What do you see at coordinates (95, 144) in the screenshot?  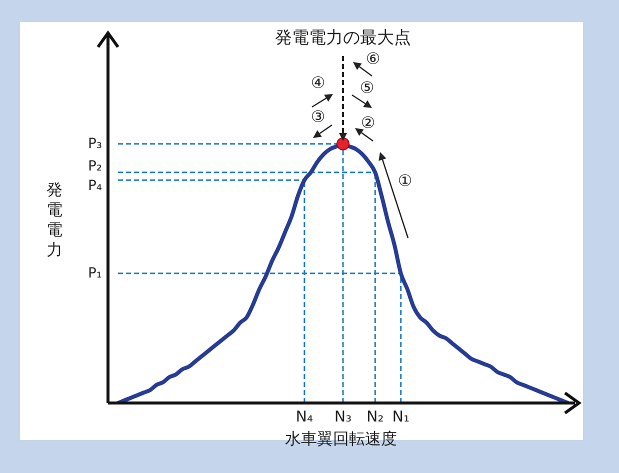 I see `ref-line-label: P₃` at bounding box center [95, 144].